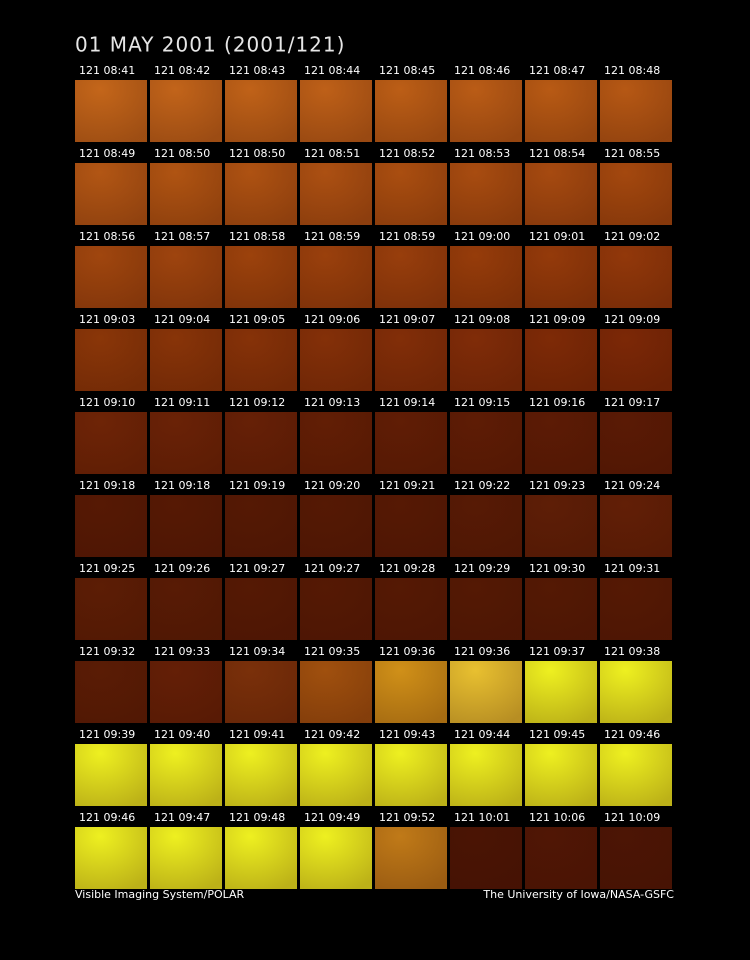  I want to click on frame-time: 121 09:25, so click(107, 568).